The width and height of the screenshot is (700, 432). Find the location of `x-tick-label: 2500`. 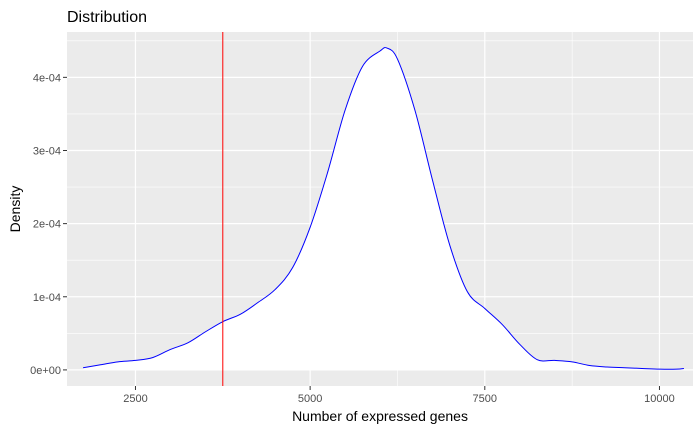

x-tick-label: 2500 is located at coordinates (135, 399).